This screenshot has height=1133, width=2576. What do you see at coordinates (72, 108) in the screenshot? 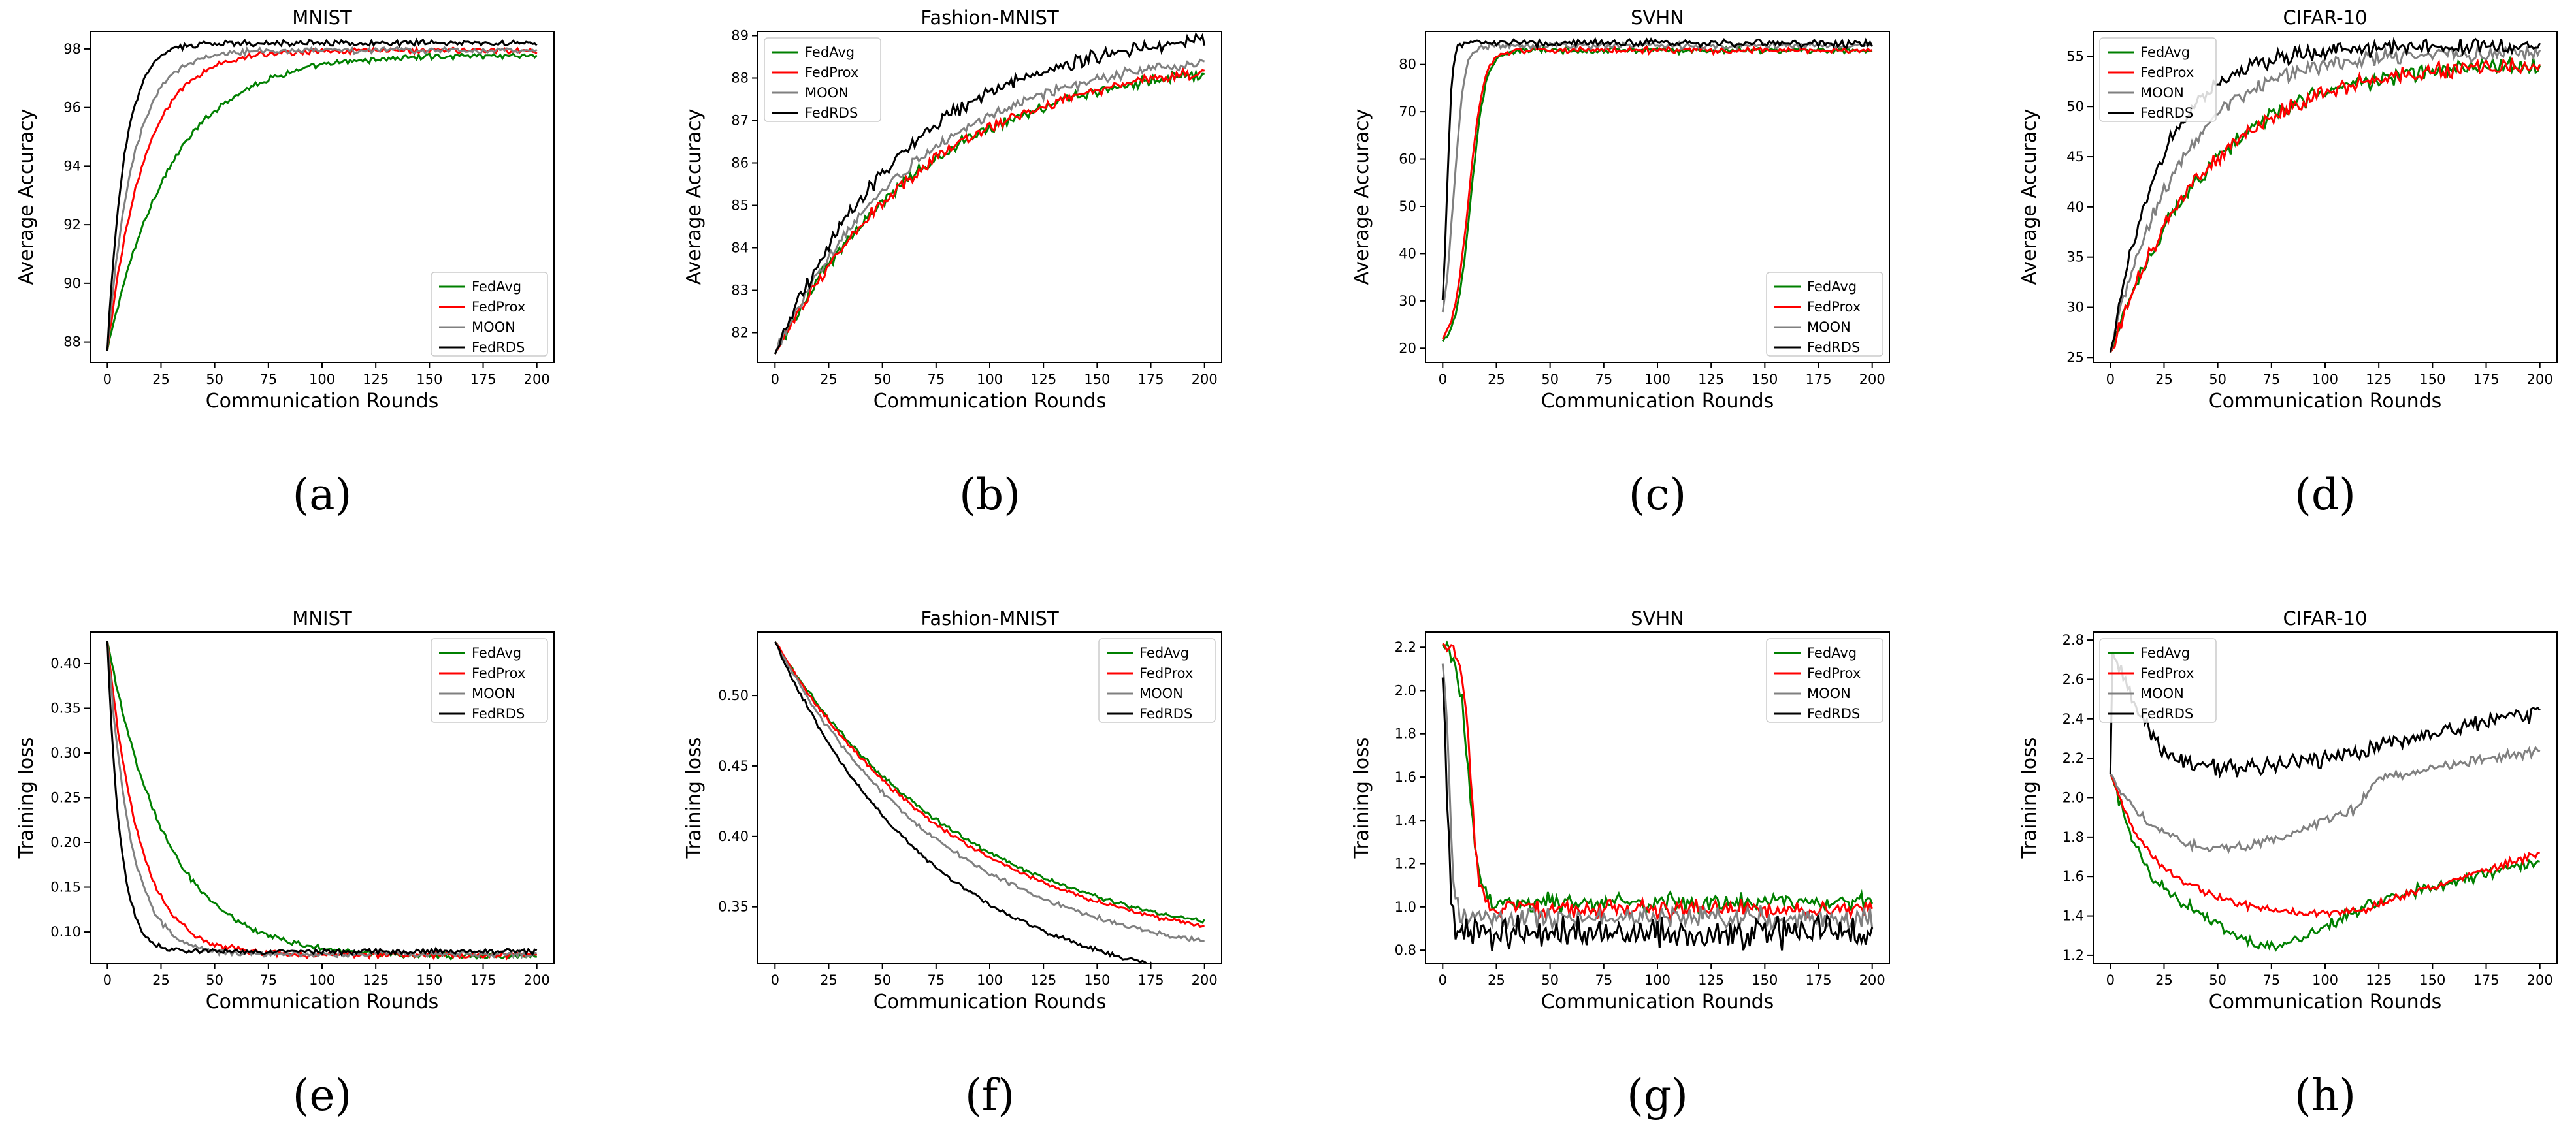
I see `y-tick-label: 96` at bounding box center [72, 108].